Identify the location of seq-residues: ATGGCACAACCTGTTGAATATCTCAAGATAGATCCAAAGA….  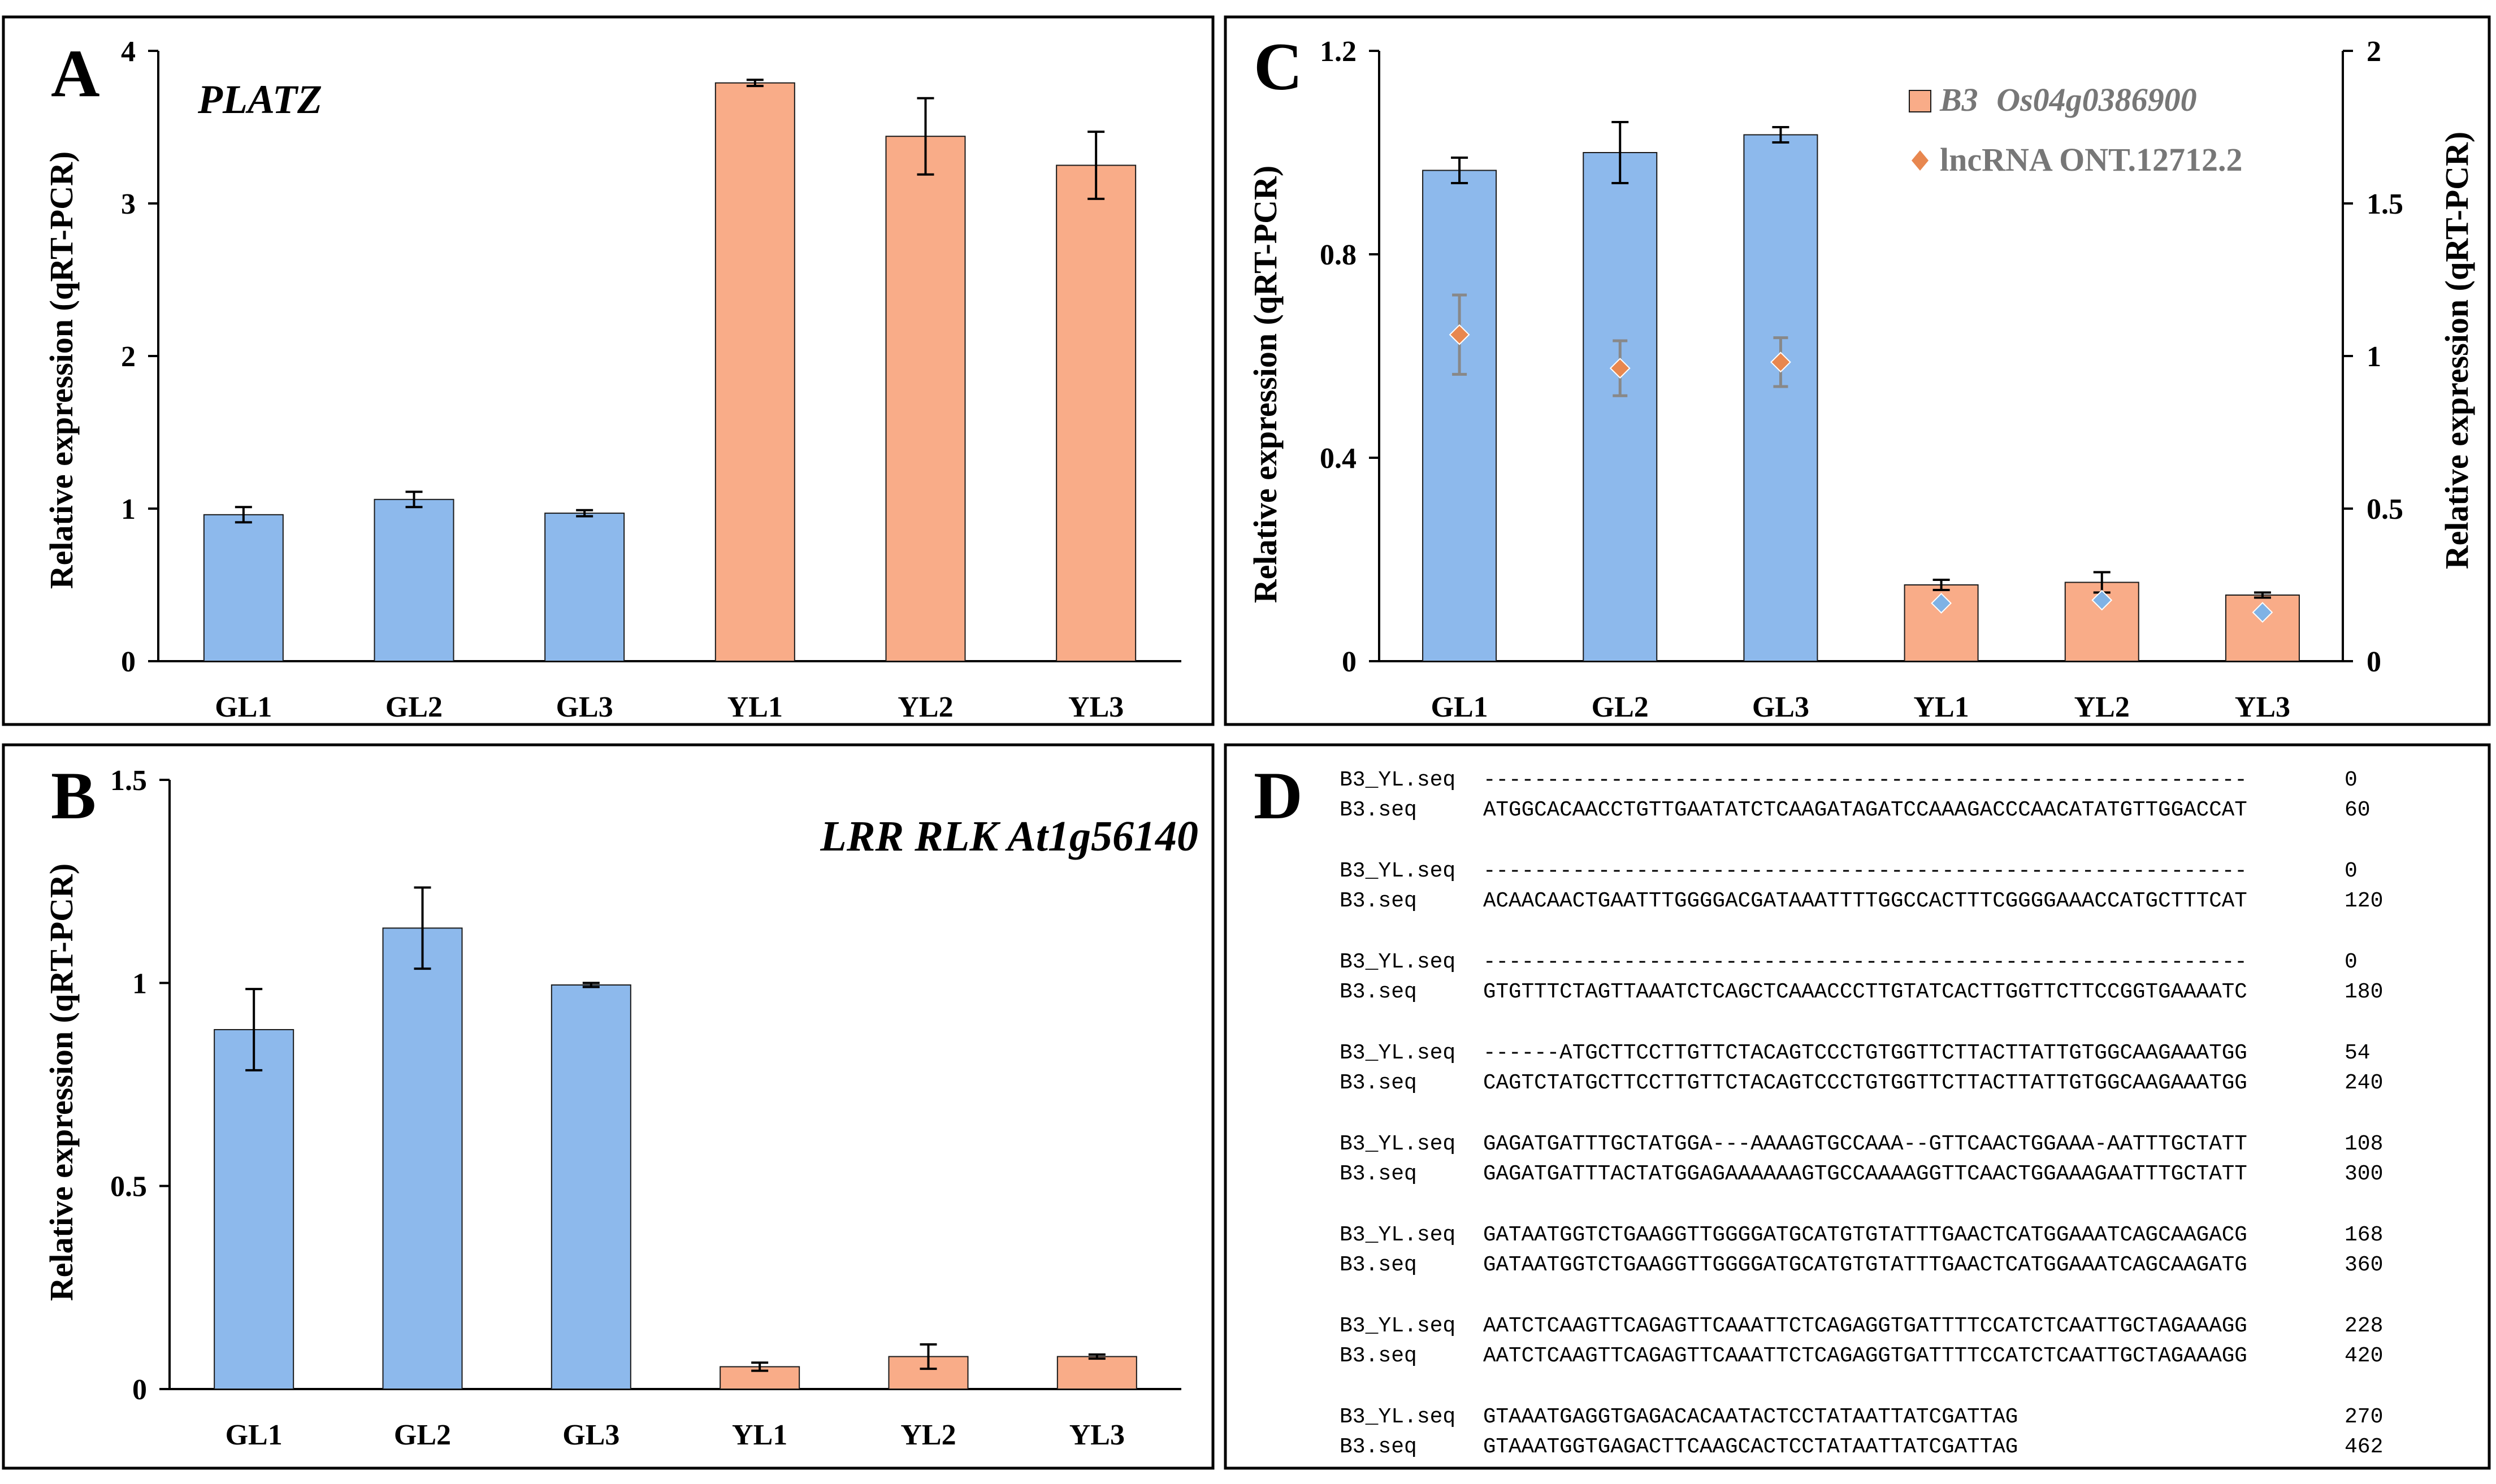
(1865, 810).